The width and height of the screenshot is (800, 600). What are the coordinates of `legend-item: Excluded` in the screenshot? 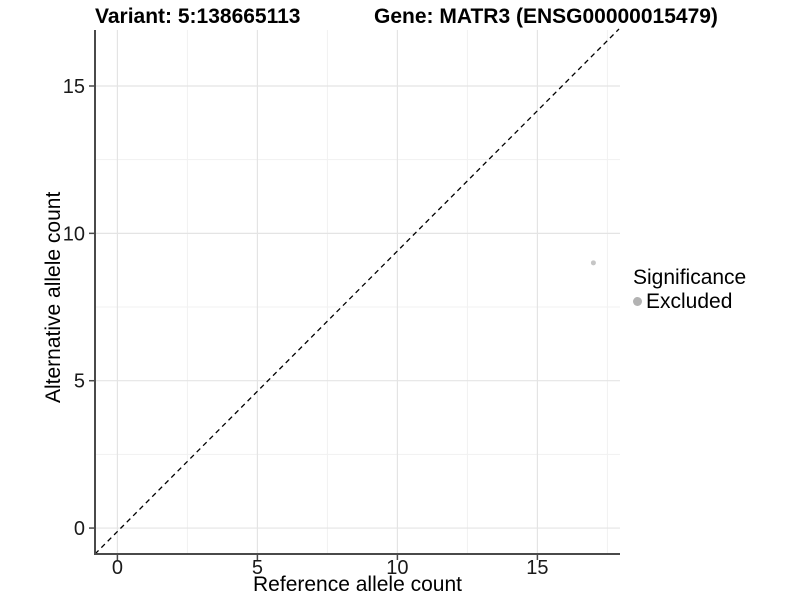 It's located at (689, 301).